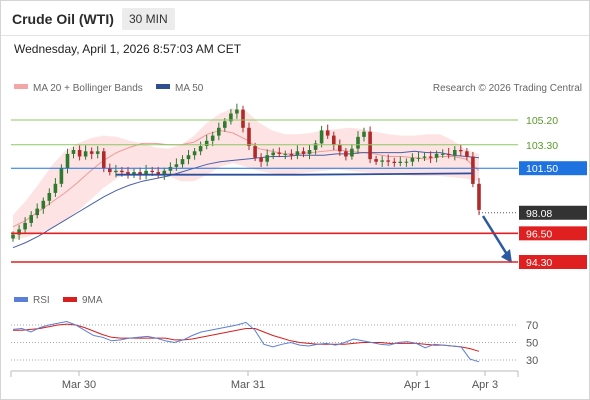 The height and width of the screenshot is (400, 590). I want to click on rsi-legend-label: RSI, so click(41, 300).